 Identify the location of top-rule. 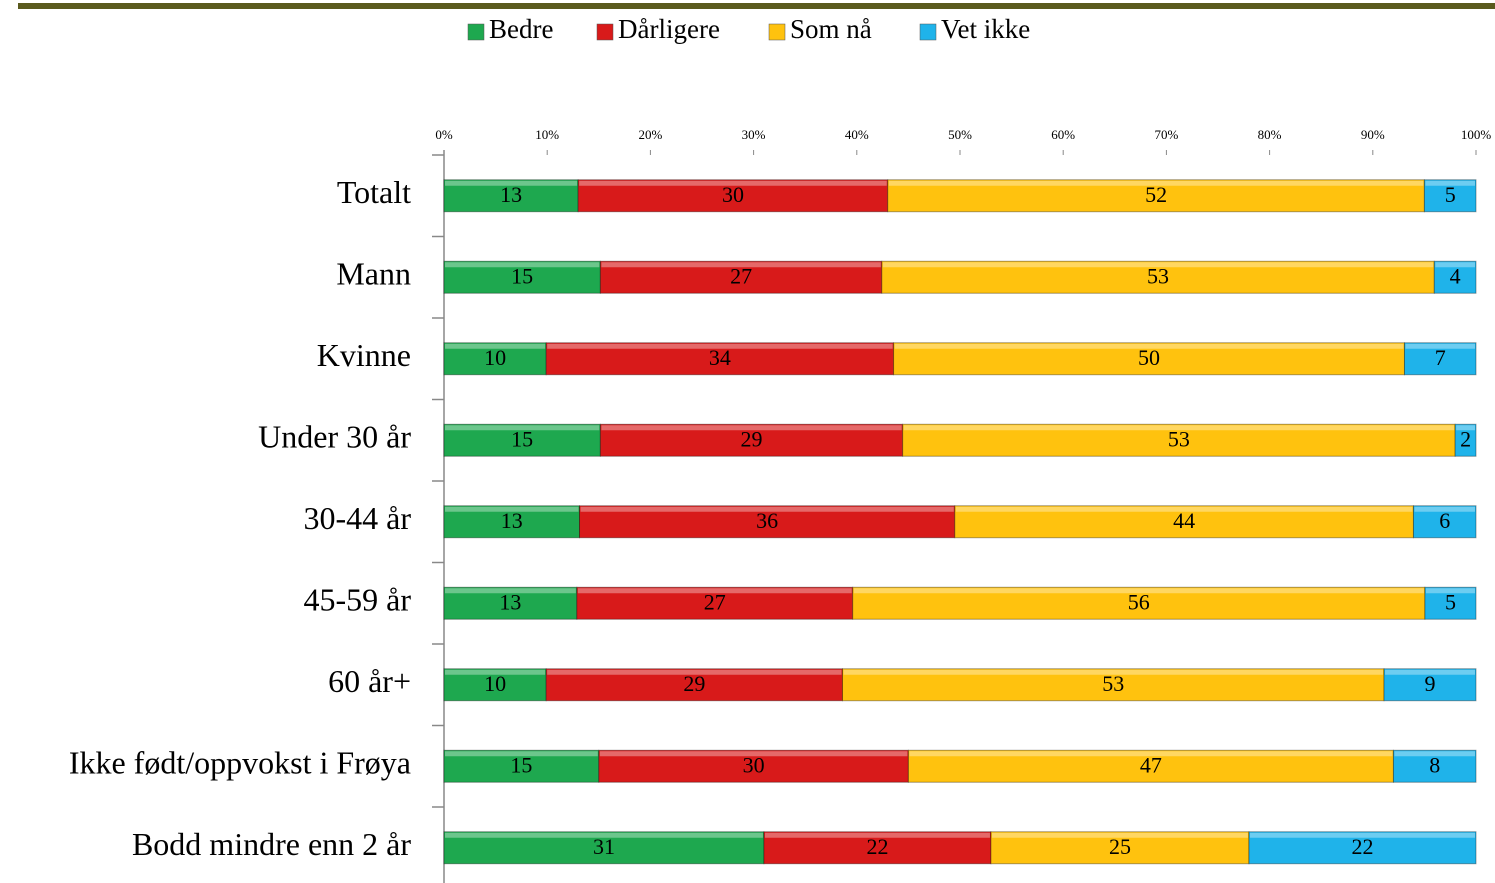
(756, 6).